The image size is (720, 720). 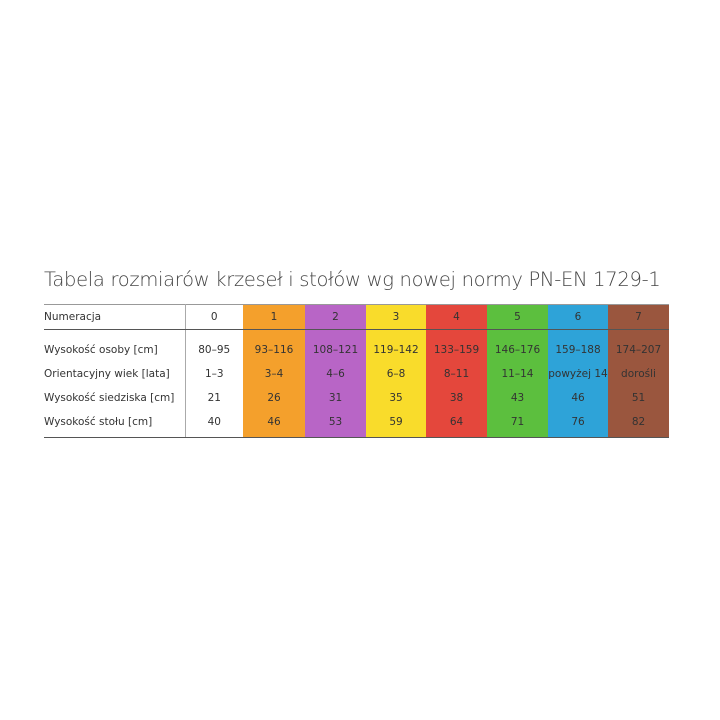 What do you see at coordinates (517, 350) in the screenshot?
I see `cell-size-5: 146–176` at bounding box center [517, 350].